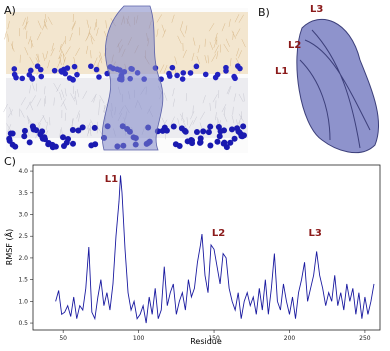  I want to click on panel-label: C), so click(10, 161).